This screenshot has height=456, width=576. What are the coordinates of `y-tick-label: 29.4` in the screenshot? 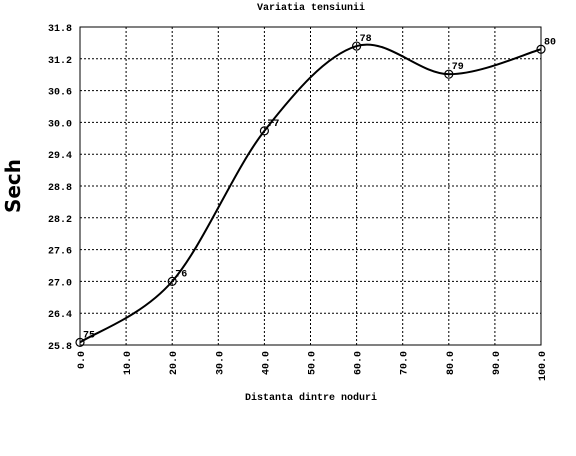 It's located at (60, 156).